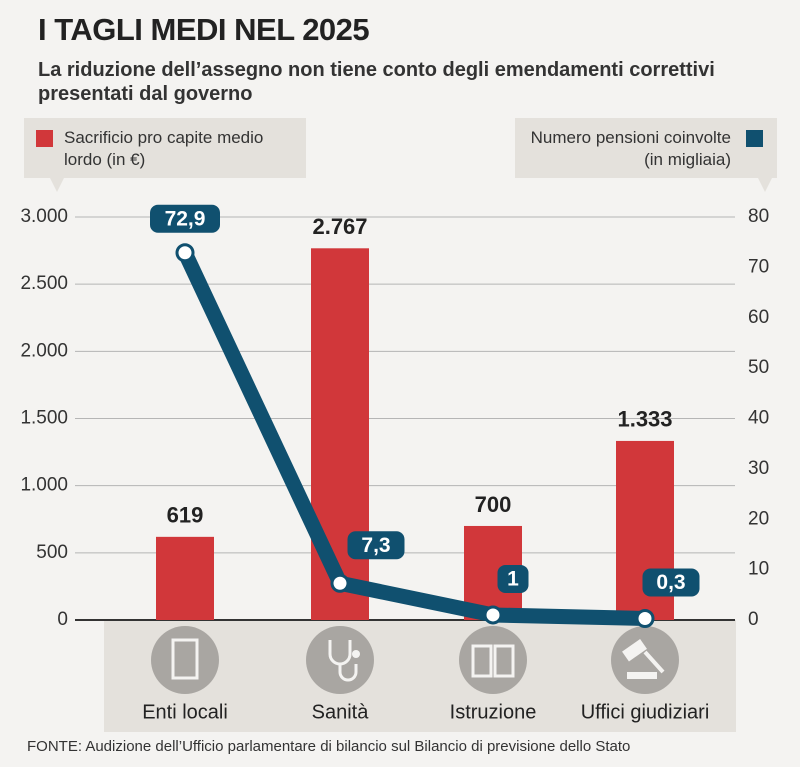 The height and width of the screenshot is (767, 800). Describe the element at coordinates (758, 468) in the screenshot. I see `y2-tick-label: 30` at that location.